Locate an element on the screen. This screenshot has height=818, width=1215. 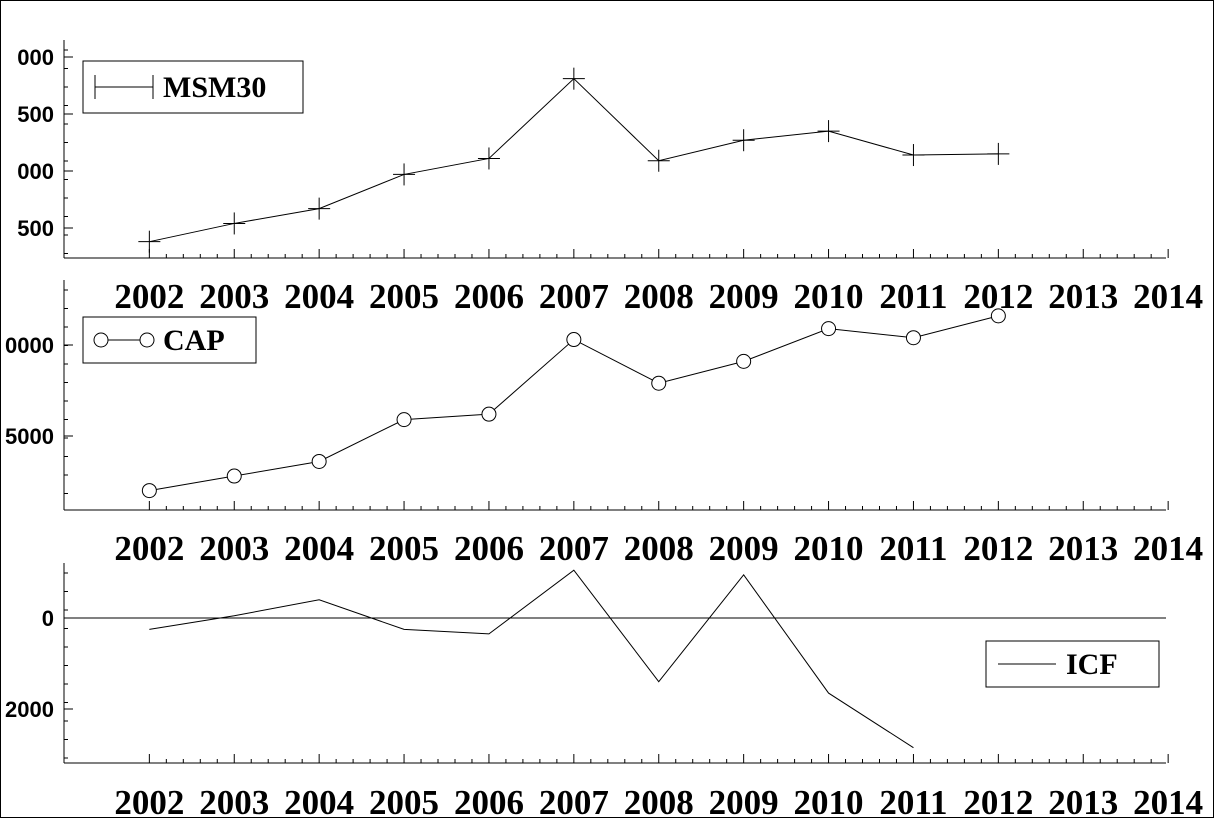
legend: CAP is located at coordinates (169, 340).